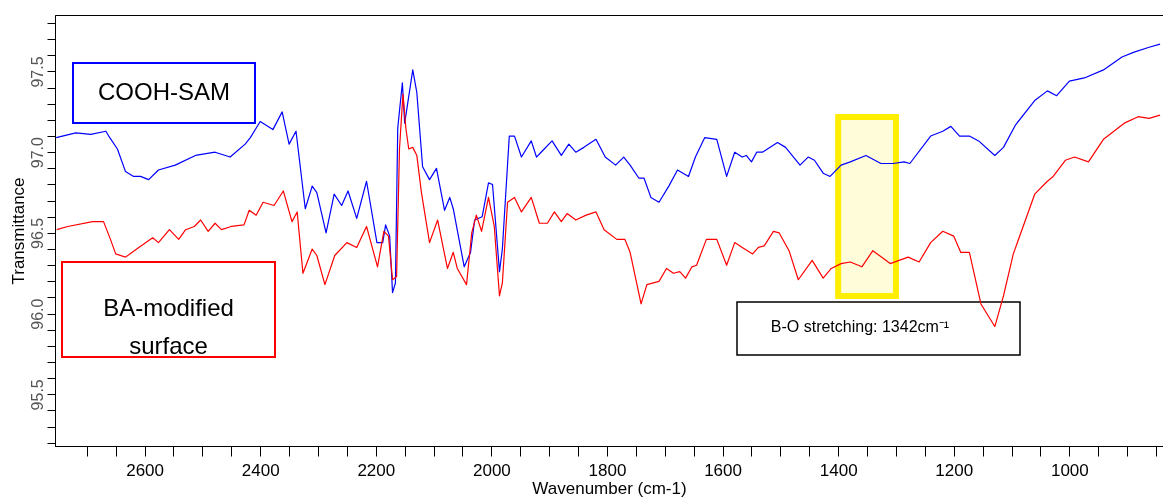 The height and width of the screenshot is (502, 1163). Describe the element at coordinates (723, 470) in the screenshot. I see `x-tick-label: 1600` at that location.